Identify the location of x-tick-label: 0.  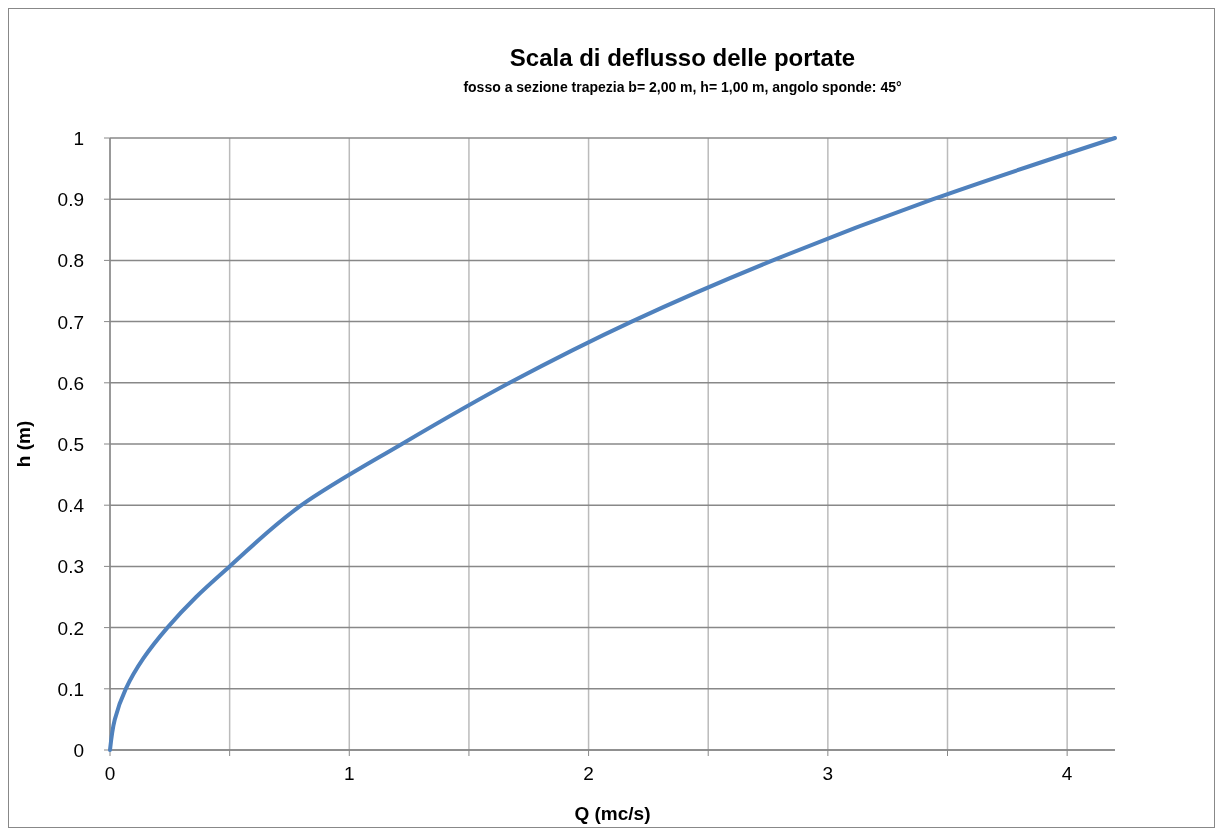
(110, 773).